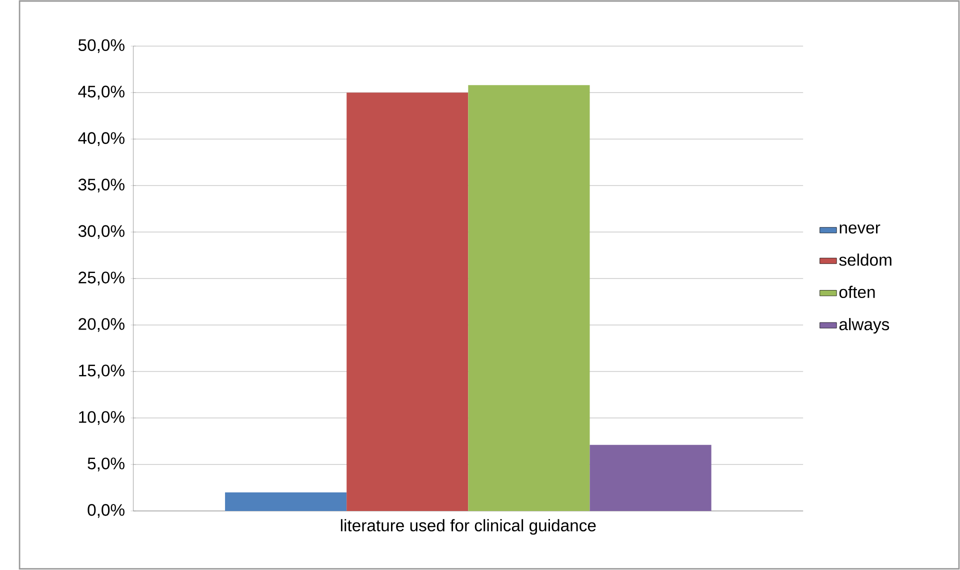 The image size is (960, 570). What do you see at coordinates (101, 279) in the screenshot?
I see `y-tick-label: 25,0%` at bounding box center [101, 279].